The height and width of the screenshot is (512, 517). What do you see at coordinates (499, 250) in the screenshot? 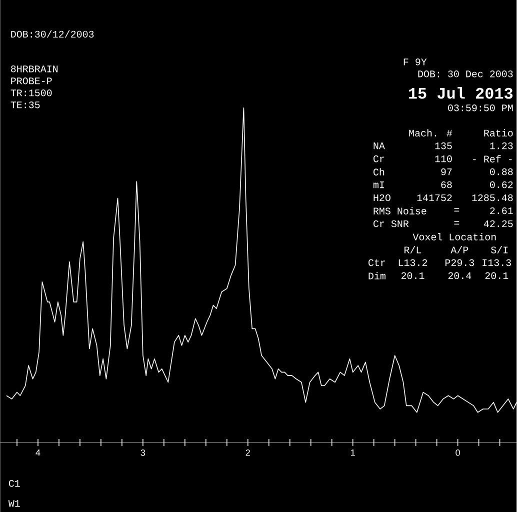
I see `annotation: S/I` at bounding box center [499, 250].